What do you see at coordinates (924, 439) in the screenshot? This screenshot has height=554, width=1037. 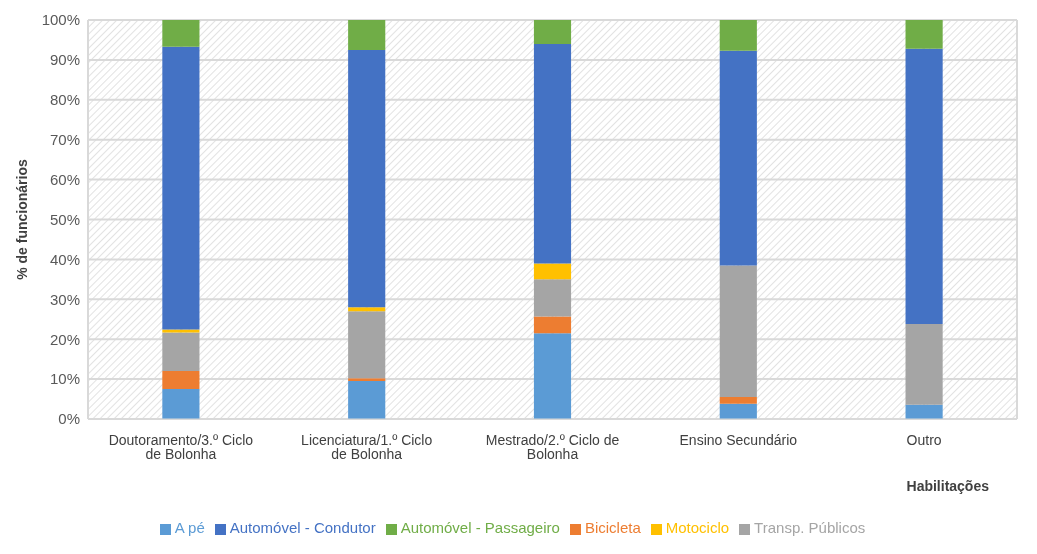 I see `x-tick-label: Outro` at bounding box center [924, 439].